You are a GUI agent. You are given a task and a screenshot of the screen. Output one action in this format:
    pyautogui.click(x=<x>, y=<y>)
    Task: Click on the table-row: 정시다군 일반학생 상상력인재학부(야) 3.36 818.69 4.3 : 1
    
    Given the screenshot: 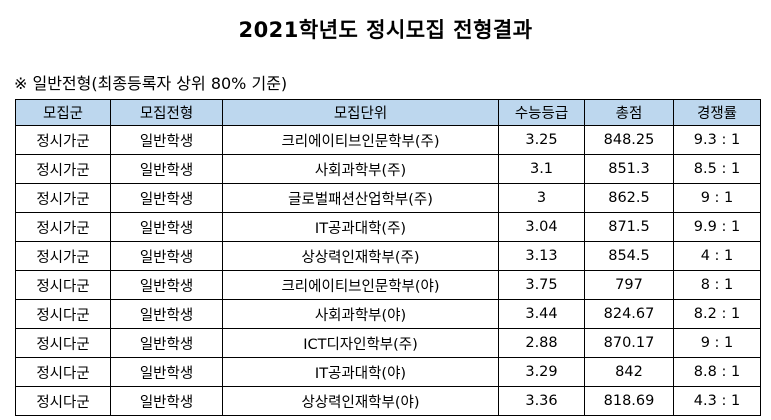 What is the action you would take?
    pyautogui.click(x=388, y=401)
    